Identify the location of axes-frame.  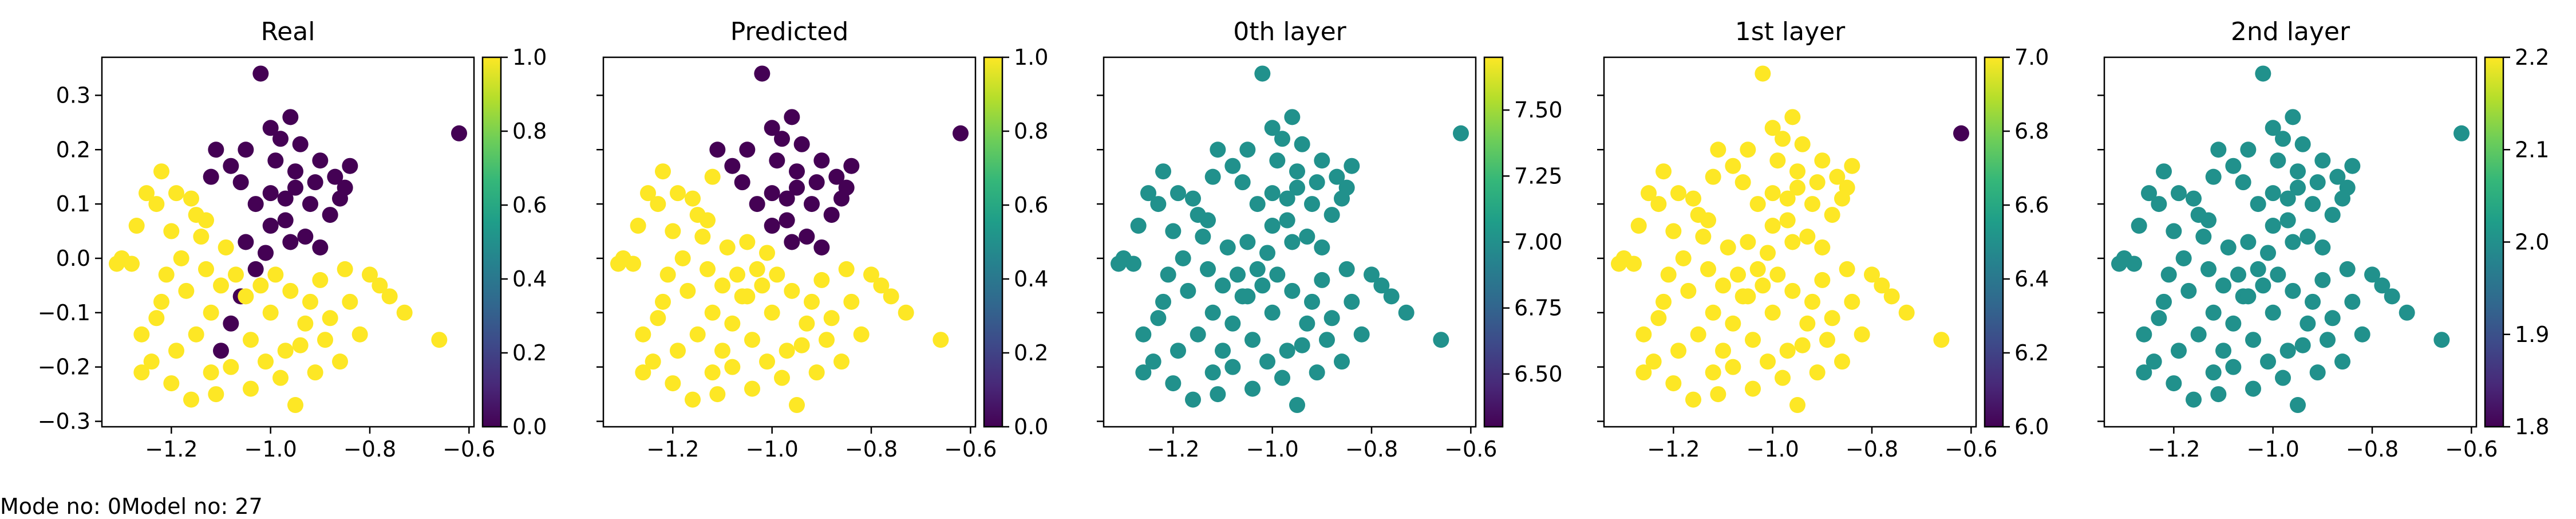
(1790, 242).